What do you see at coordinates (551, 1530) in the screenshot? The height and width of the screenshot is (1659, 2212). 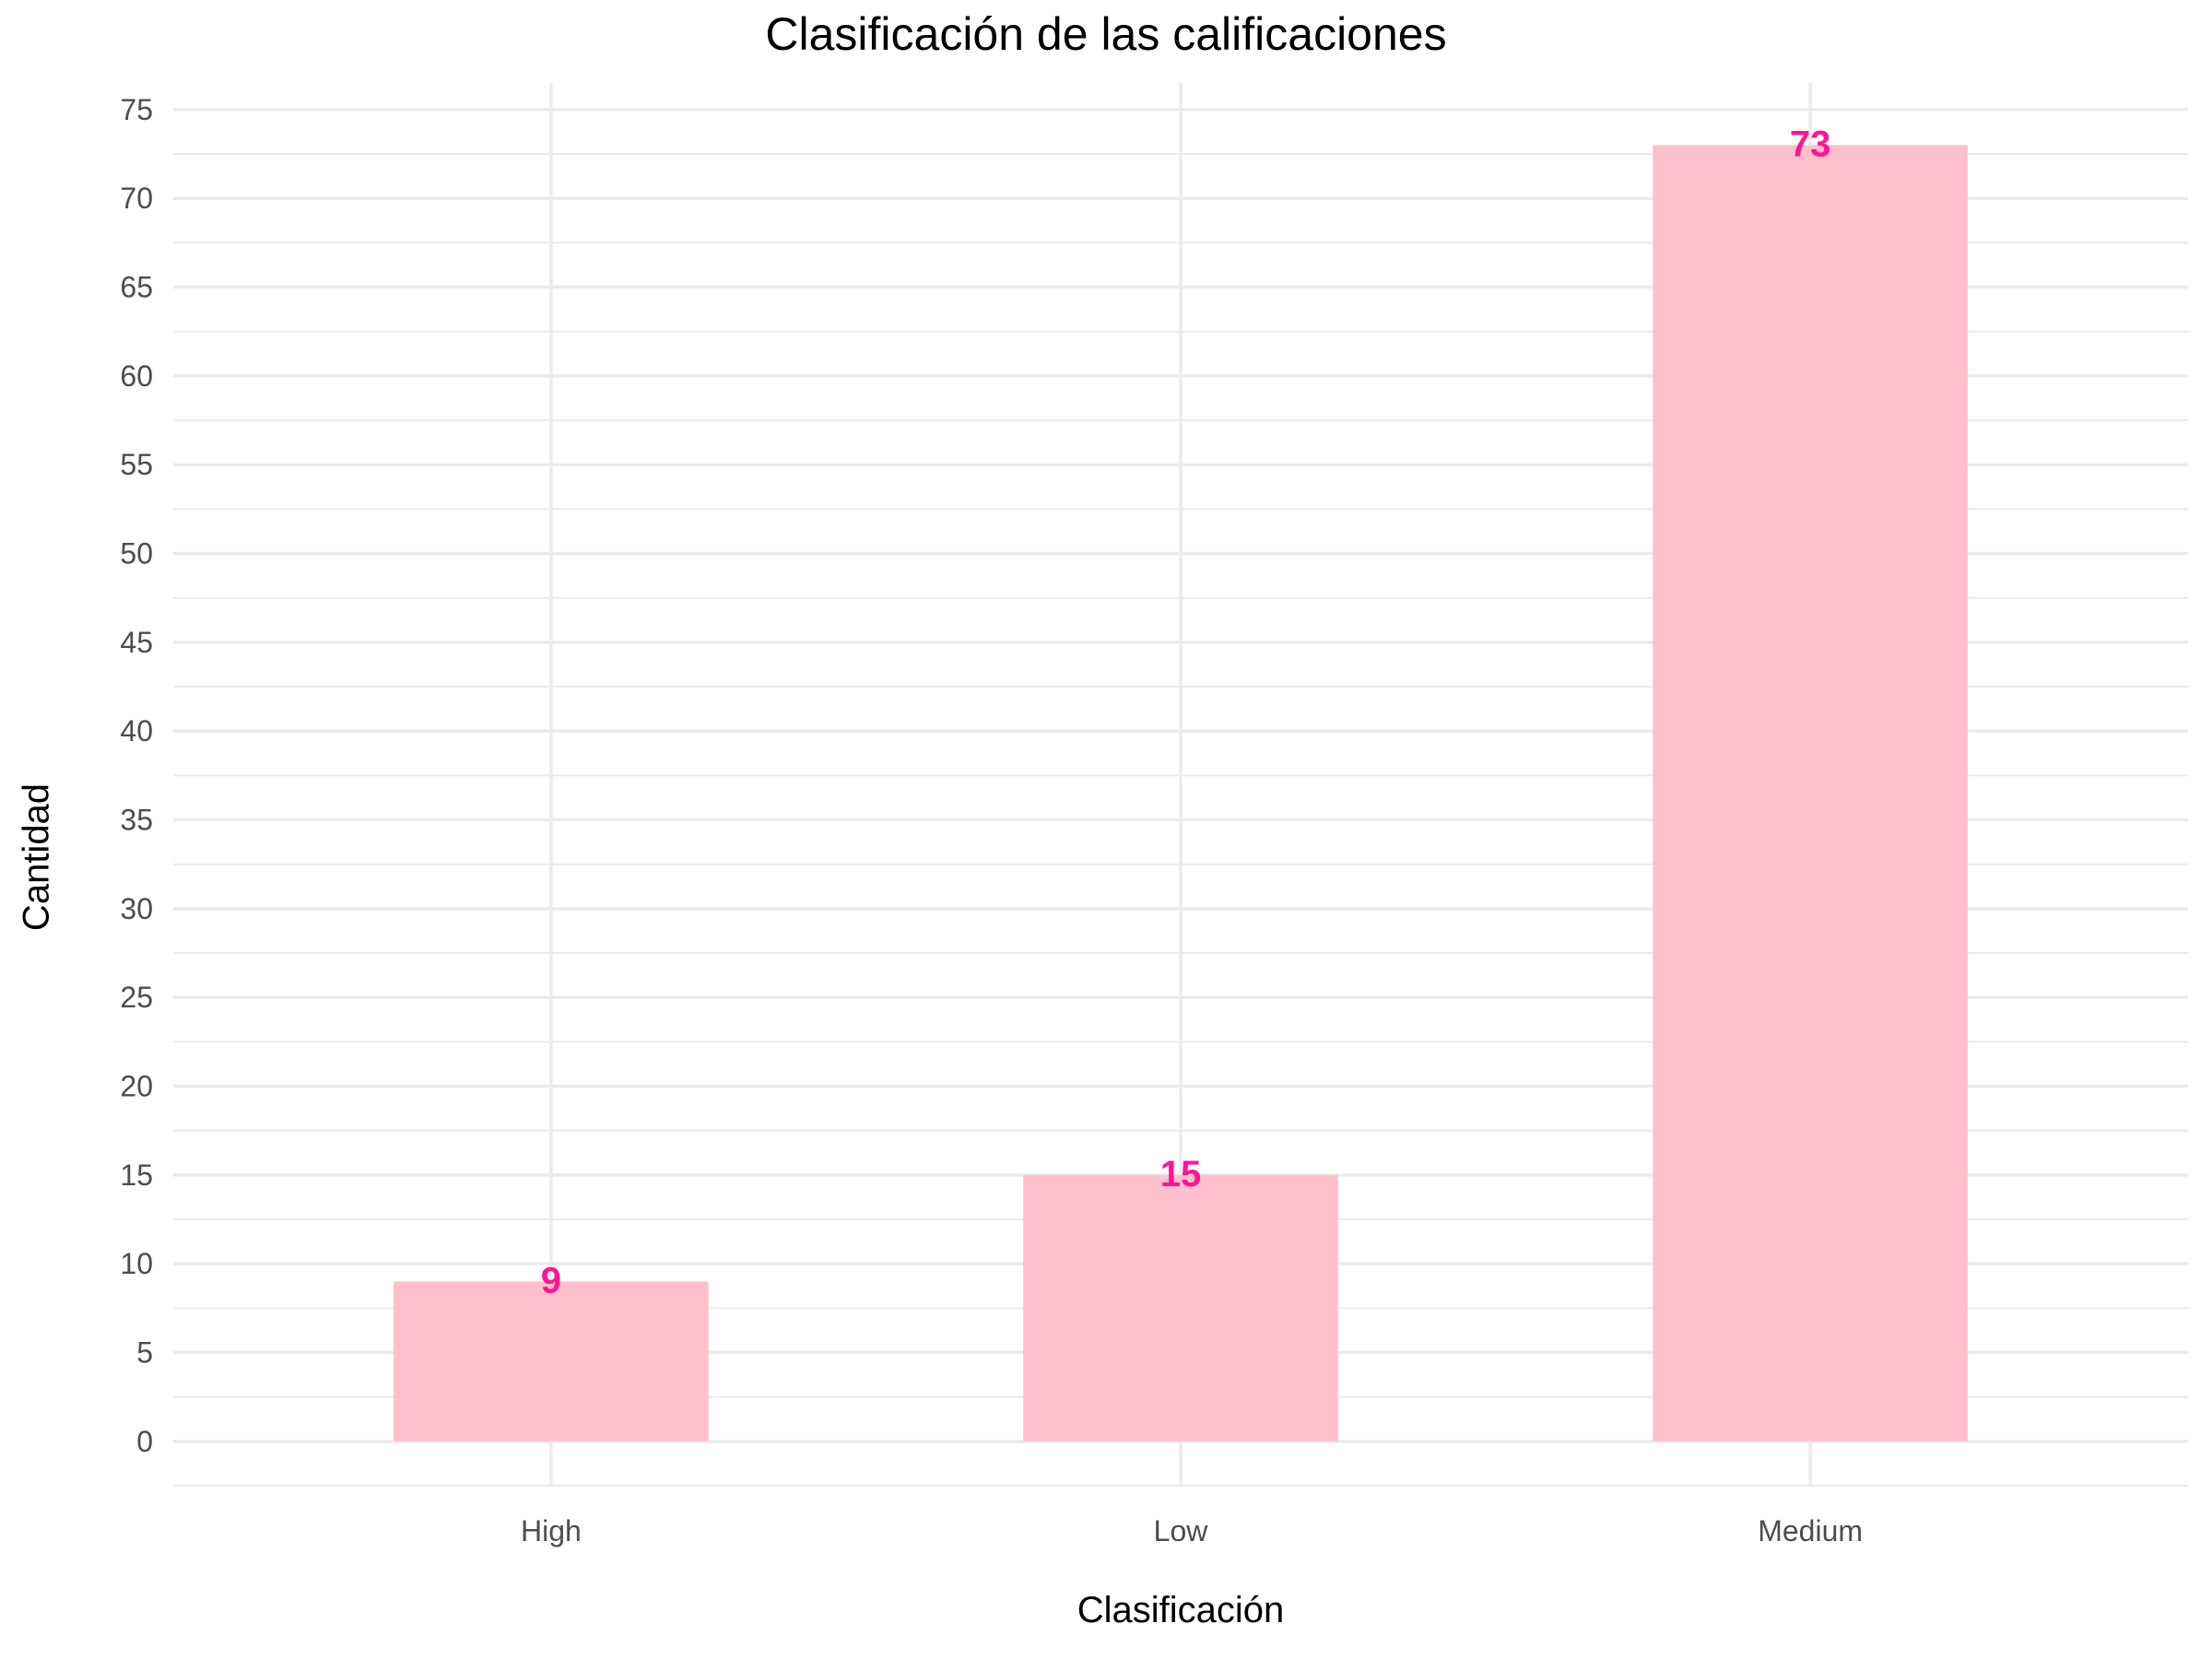 I see `x-tick-label: High` at bounding box center [551, 1530].